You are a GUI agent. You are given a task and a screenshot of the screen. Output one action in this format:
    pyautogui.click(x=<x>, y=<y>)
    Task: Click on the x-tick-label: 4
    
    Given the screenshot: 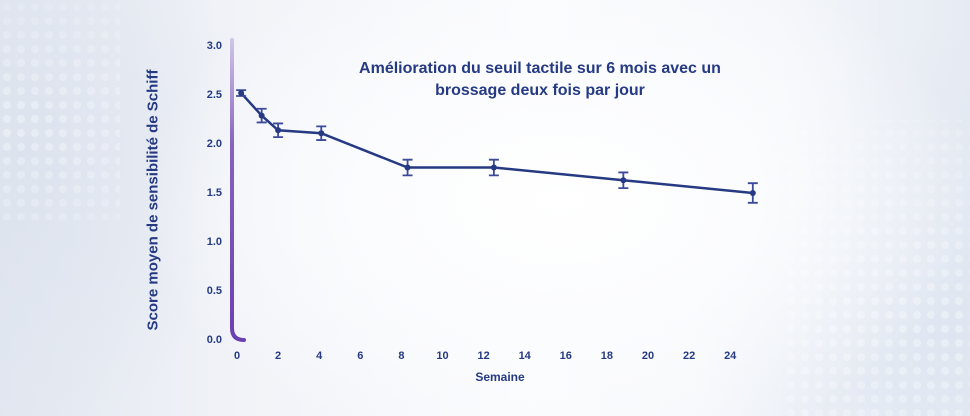 What is the action you would take?
    pyautogui.click(x=319, y=356)
    